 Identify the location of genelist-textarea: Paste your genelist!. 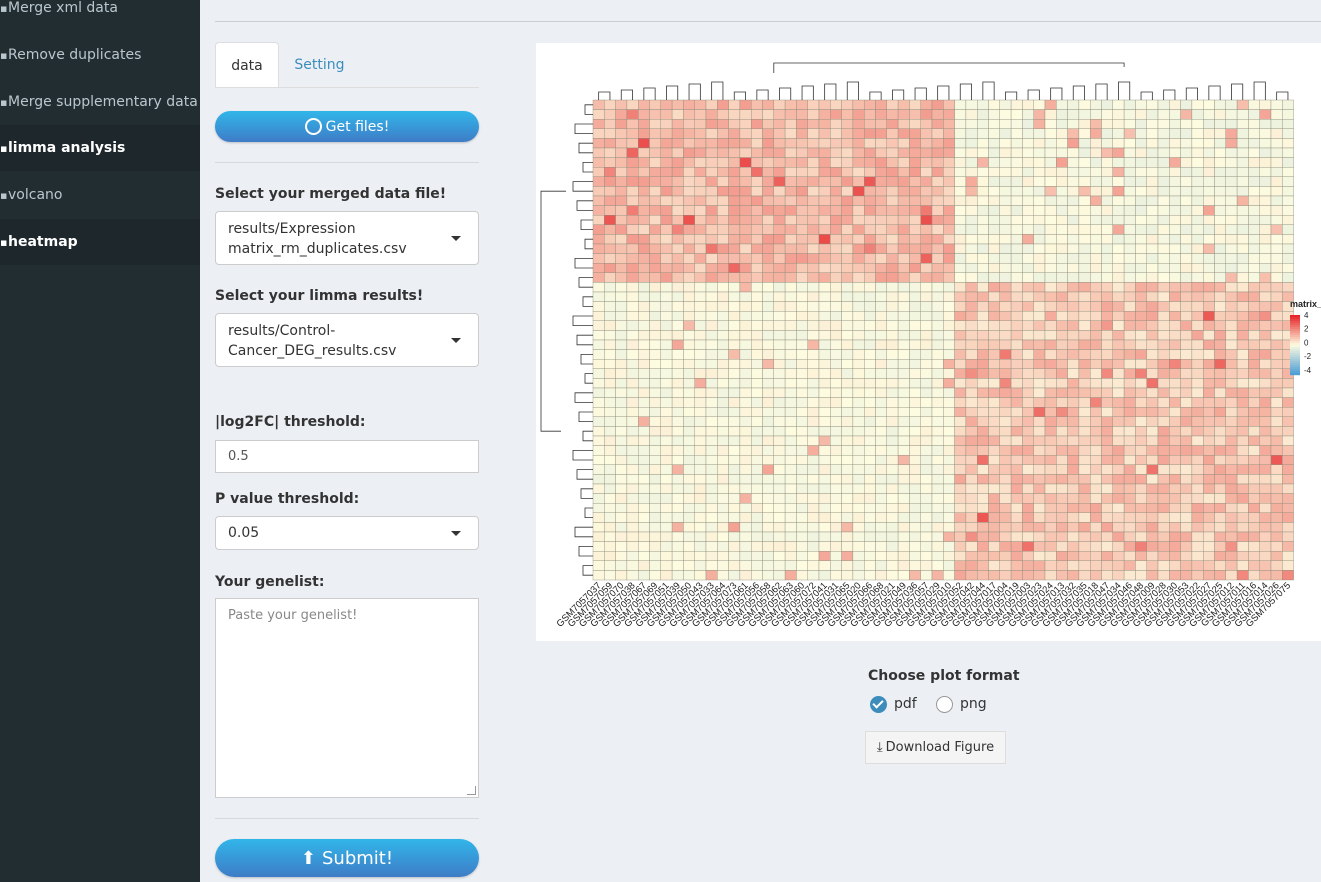
(347, 698).